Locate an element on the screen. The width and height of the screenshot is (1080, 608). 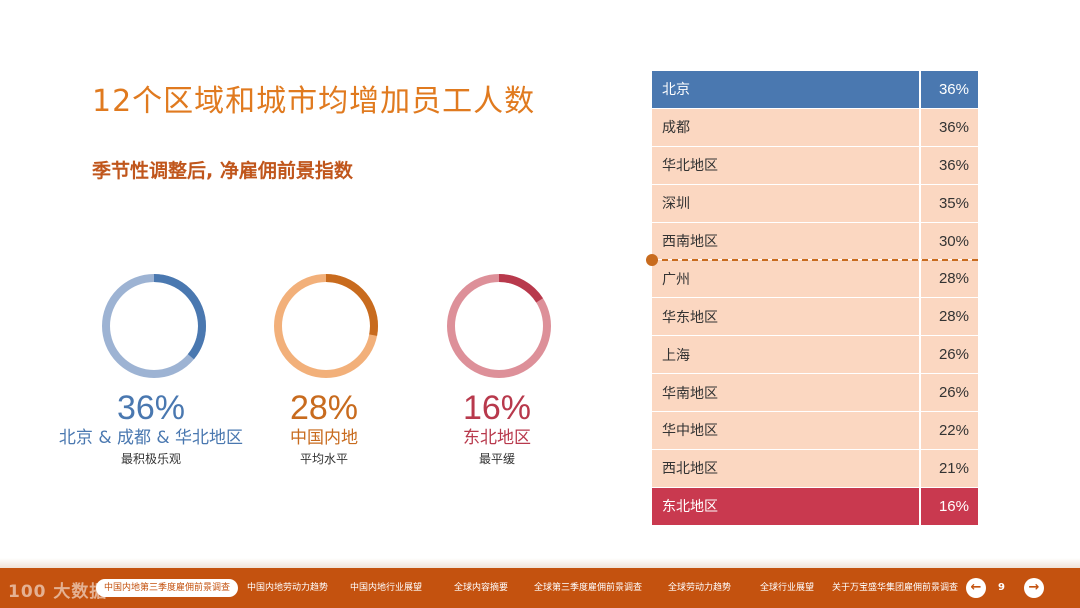
table-row: 深圳 35% is located at coordinates (815, 203).